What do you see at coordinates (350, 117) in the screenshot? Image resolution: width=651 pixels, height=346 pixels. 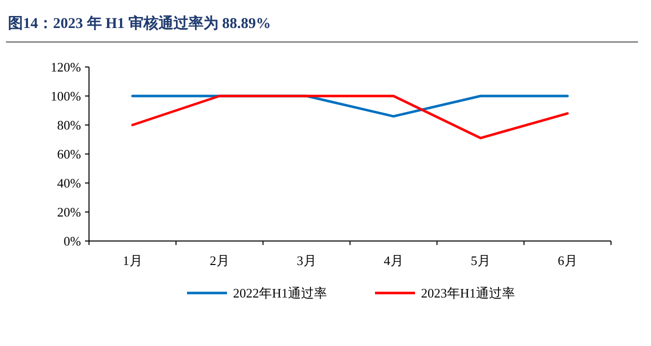 I see `line-series` at bounding box center [350, 117].